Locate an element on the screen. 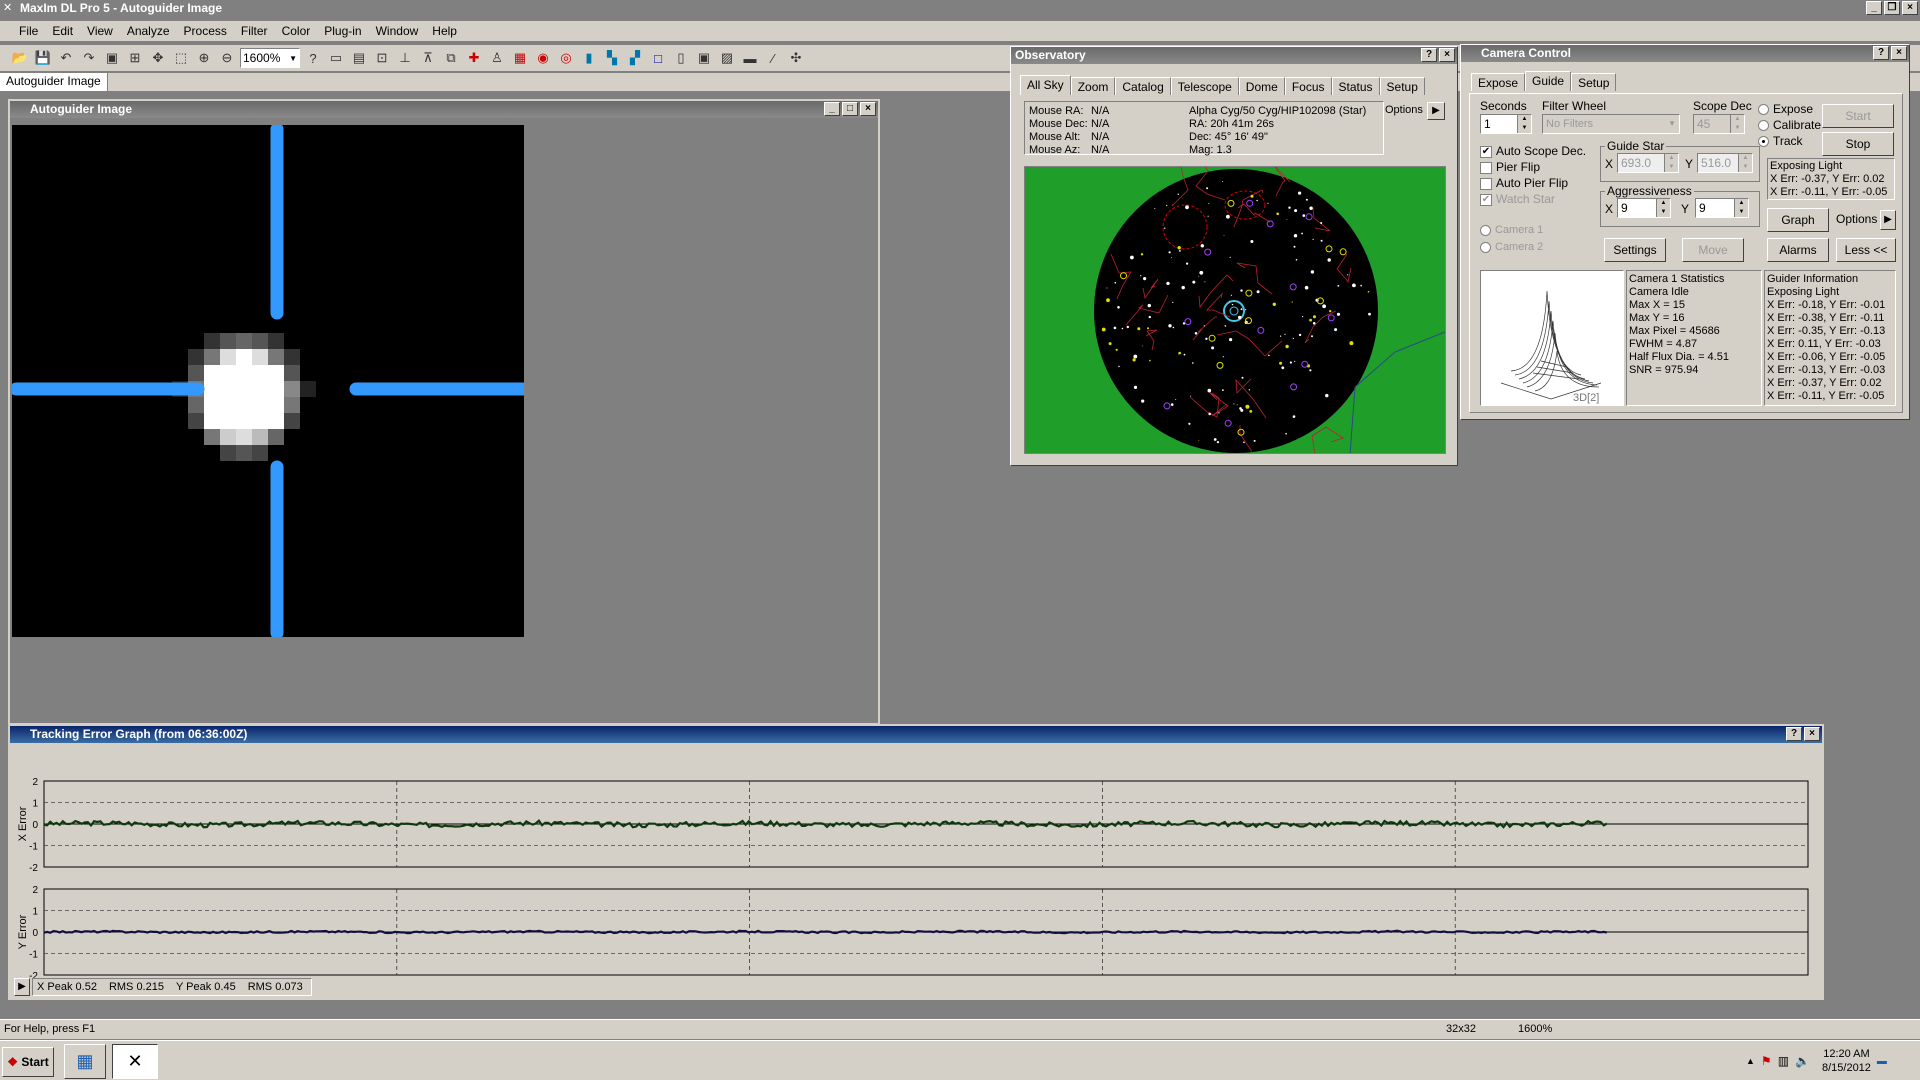  doc-tab-autoguider: Autoguider Image is located at coordinates (54, 82).